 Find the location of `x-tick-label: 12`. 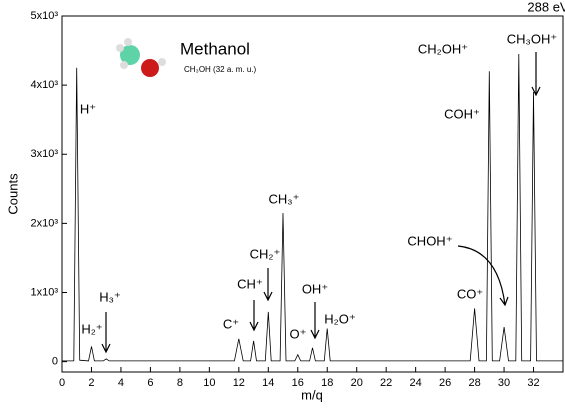

x-tick-label: 12 is located at coordinates (239, 383).